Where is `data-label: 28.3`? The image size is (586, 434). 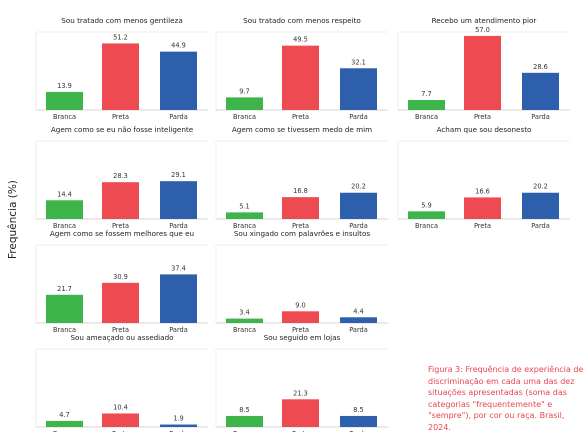
data-label: 28.3 is located at coordinates (120, 176).